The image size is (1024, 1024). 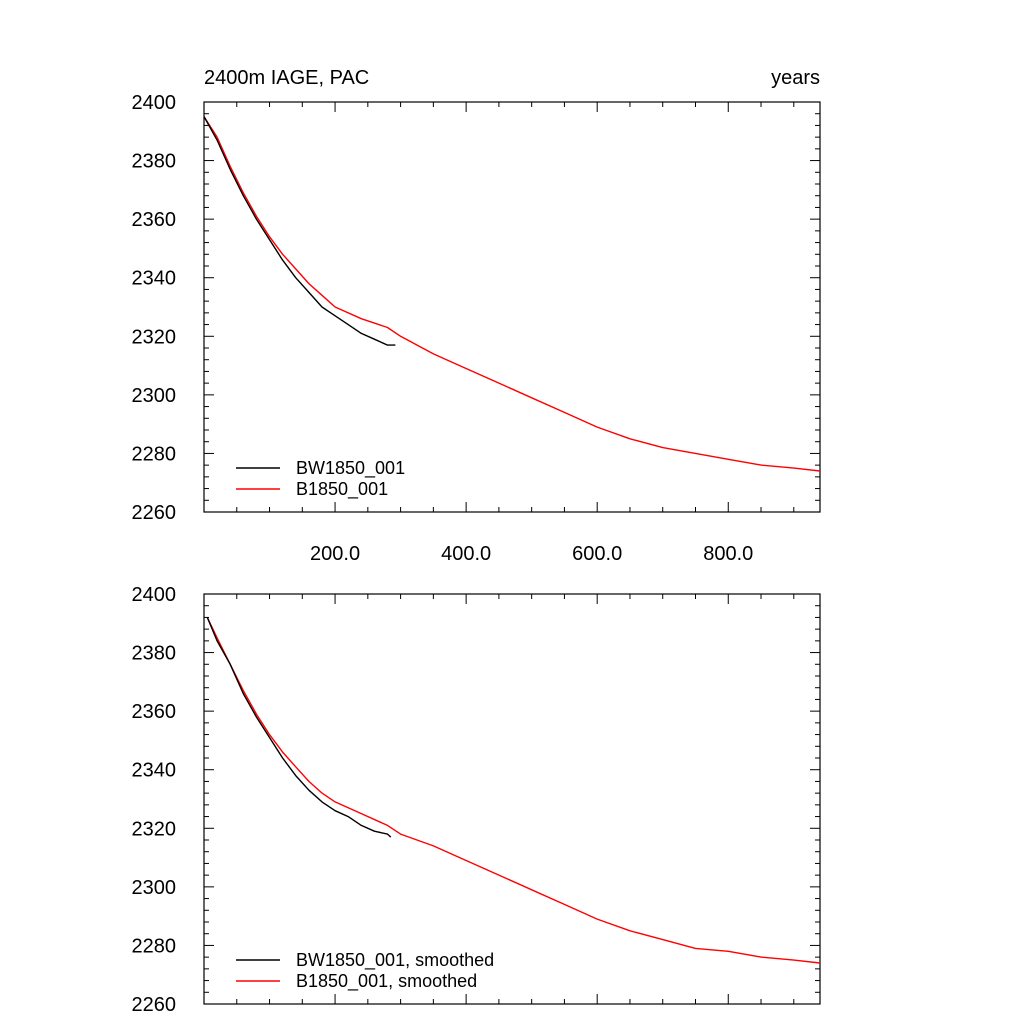 I want to click on x-tick-label: 600.0, so click(x=597, y=554).